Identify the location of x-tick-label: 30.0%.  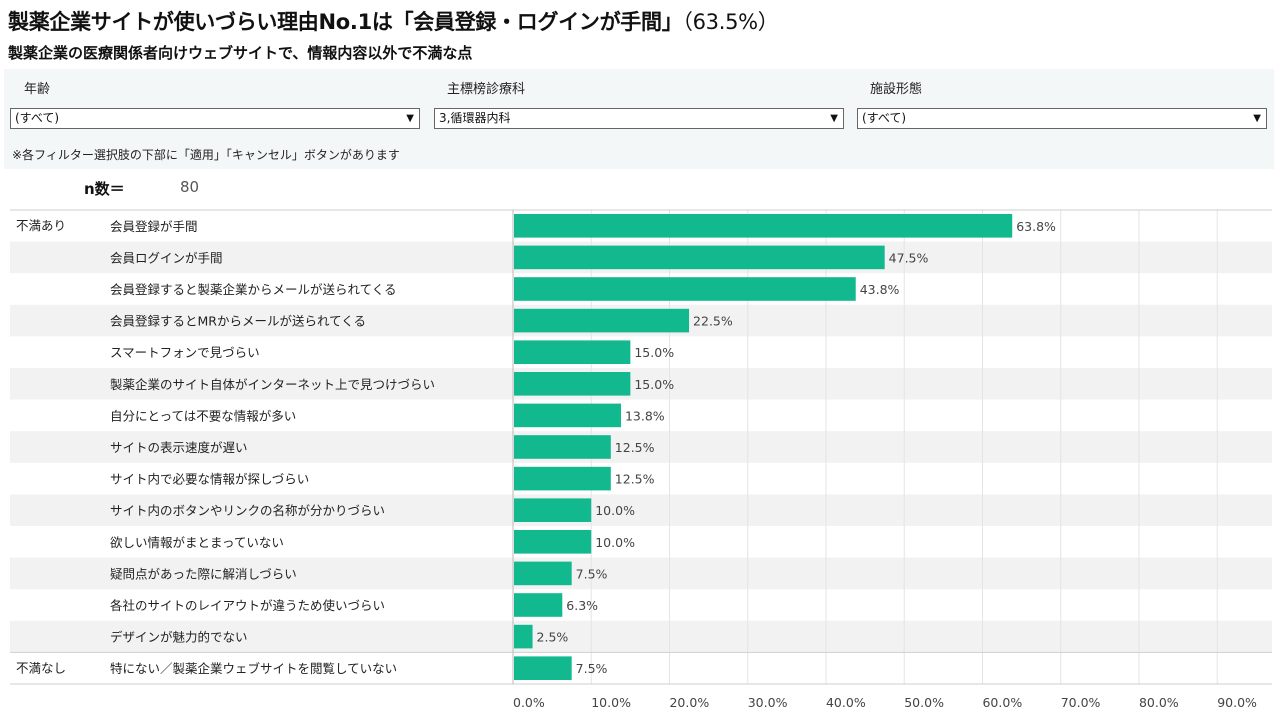
(768, 702).